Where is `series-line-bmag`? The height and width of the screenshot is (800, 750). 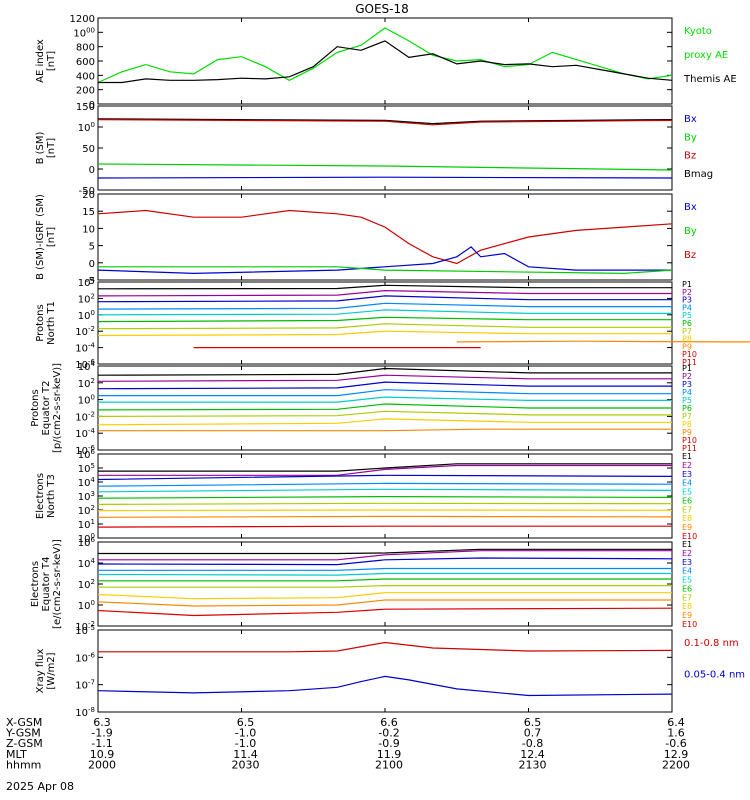
series-line-bmag is located at coordinates (385, 121).